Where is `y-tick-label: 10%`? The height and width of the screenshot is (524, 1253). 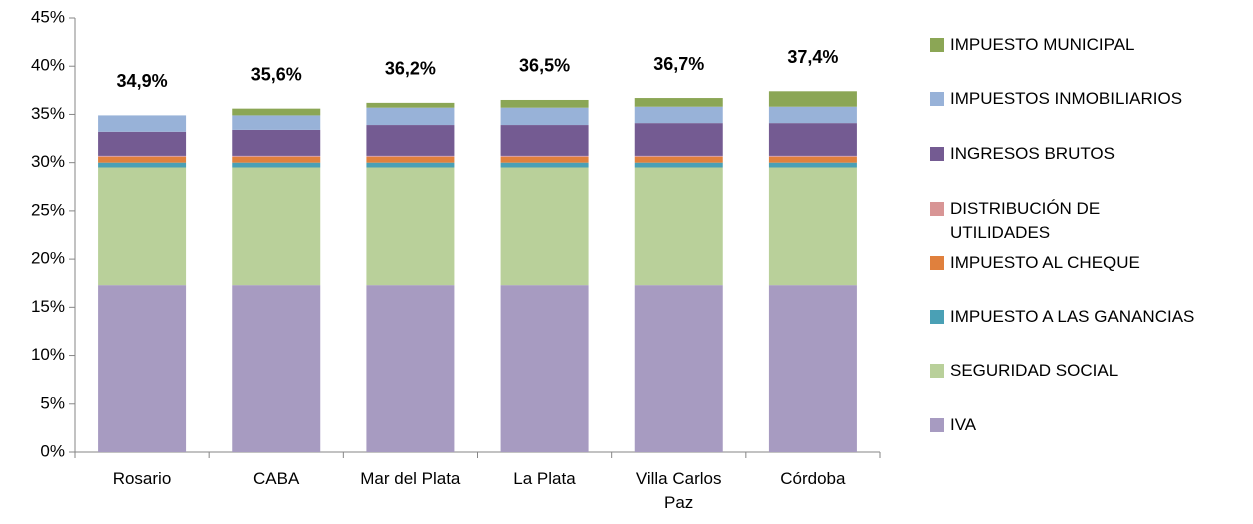 y-tick-label: 10% is located at coordinates (48, 354).